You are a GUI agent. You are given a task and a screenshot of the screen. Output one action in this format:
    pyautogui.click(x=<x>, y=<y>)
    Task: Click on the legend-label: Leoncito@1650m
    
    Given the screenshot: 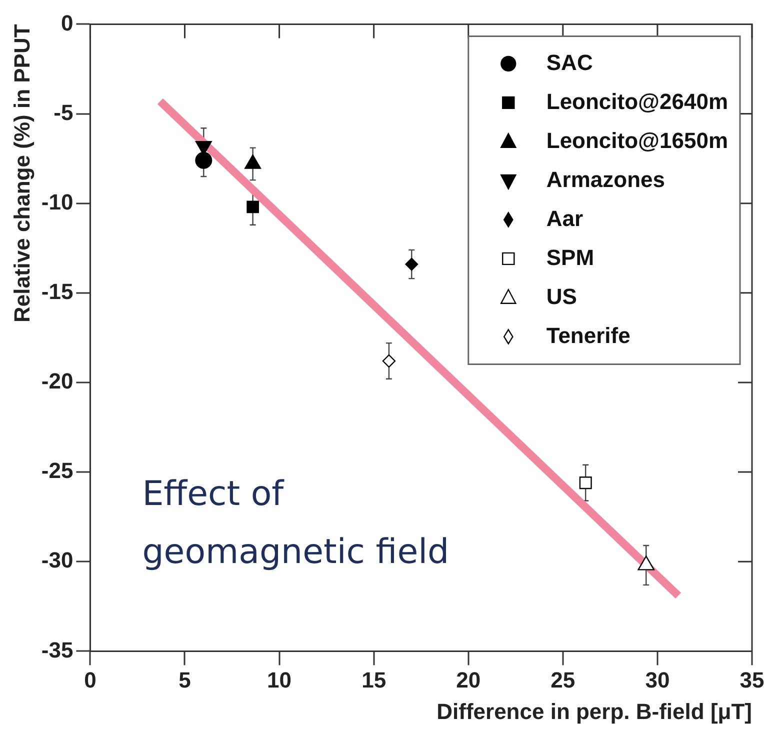 What is the action you would take?
    pyautogui.click(x=637, y=140)
    